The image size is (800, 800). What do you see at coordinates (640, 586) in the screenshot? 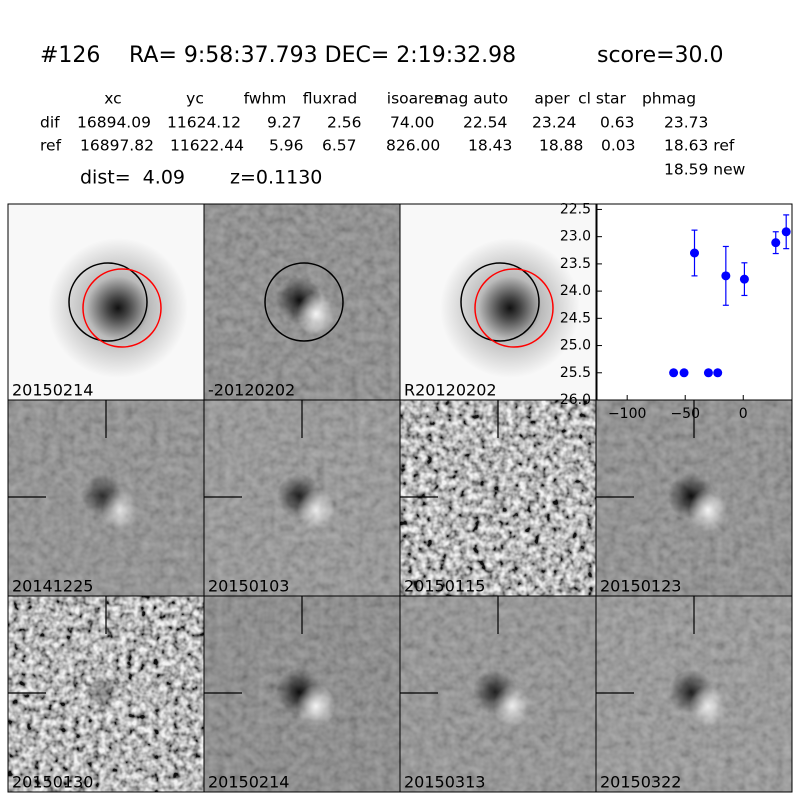
I see `panel-label: 20150123` at bounding box center [640, 586].